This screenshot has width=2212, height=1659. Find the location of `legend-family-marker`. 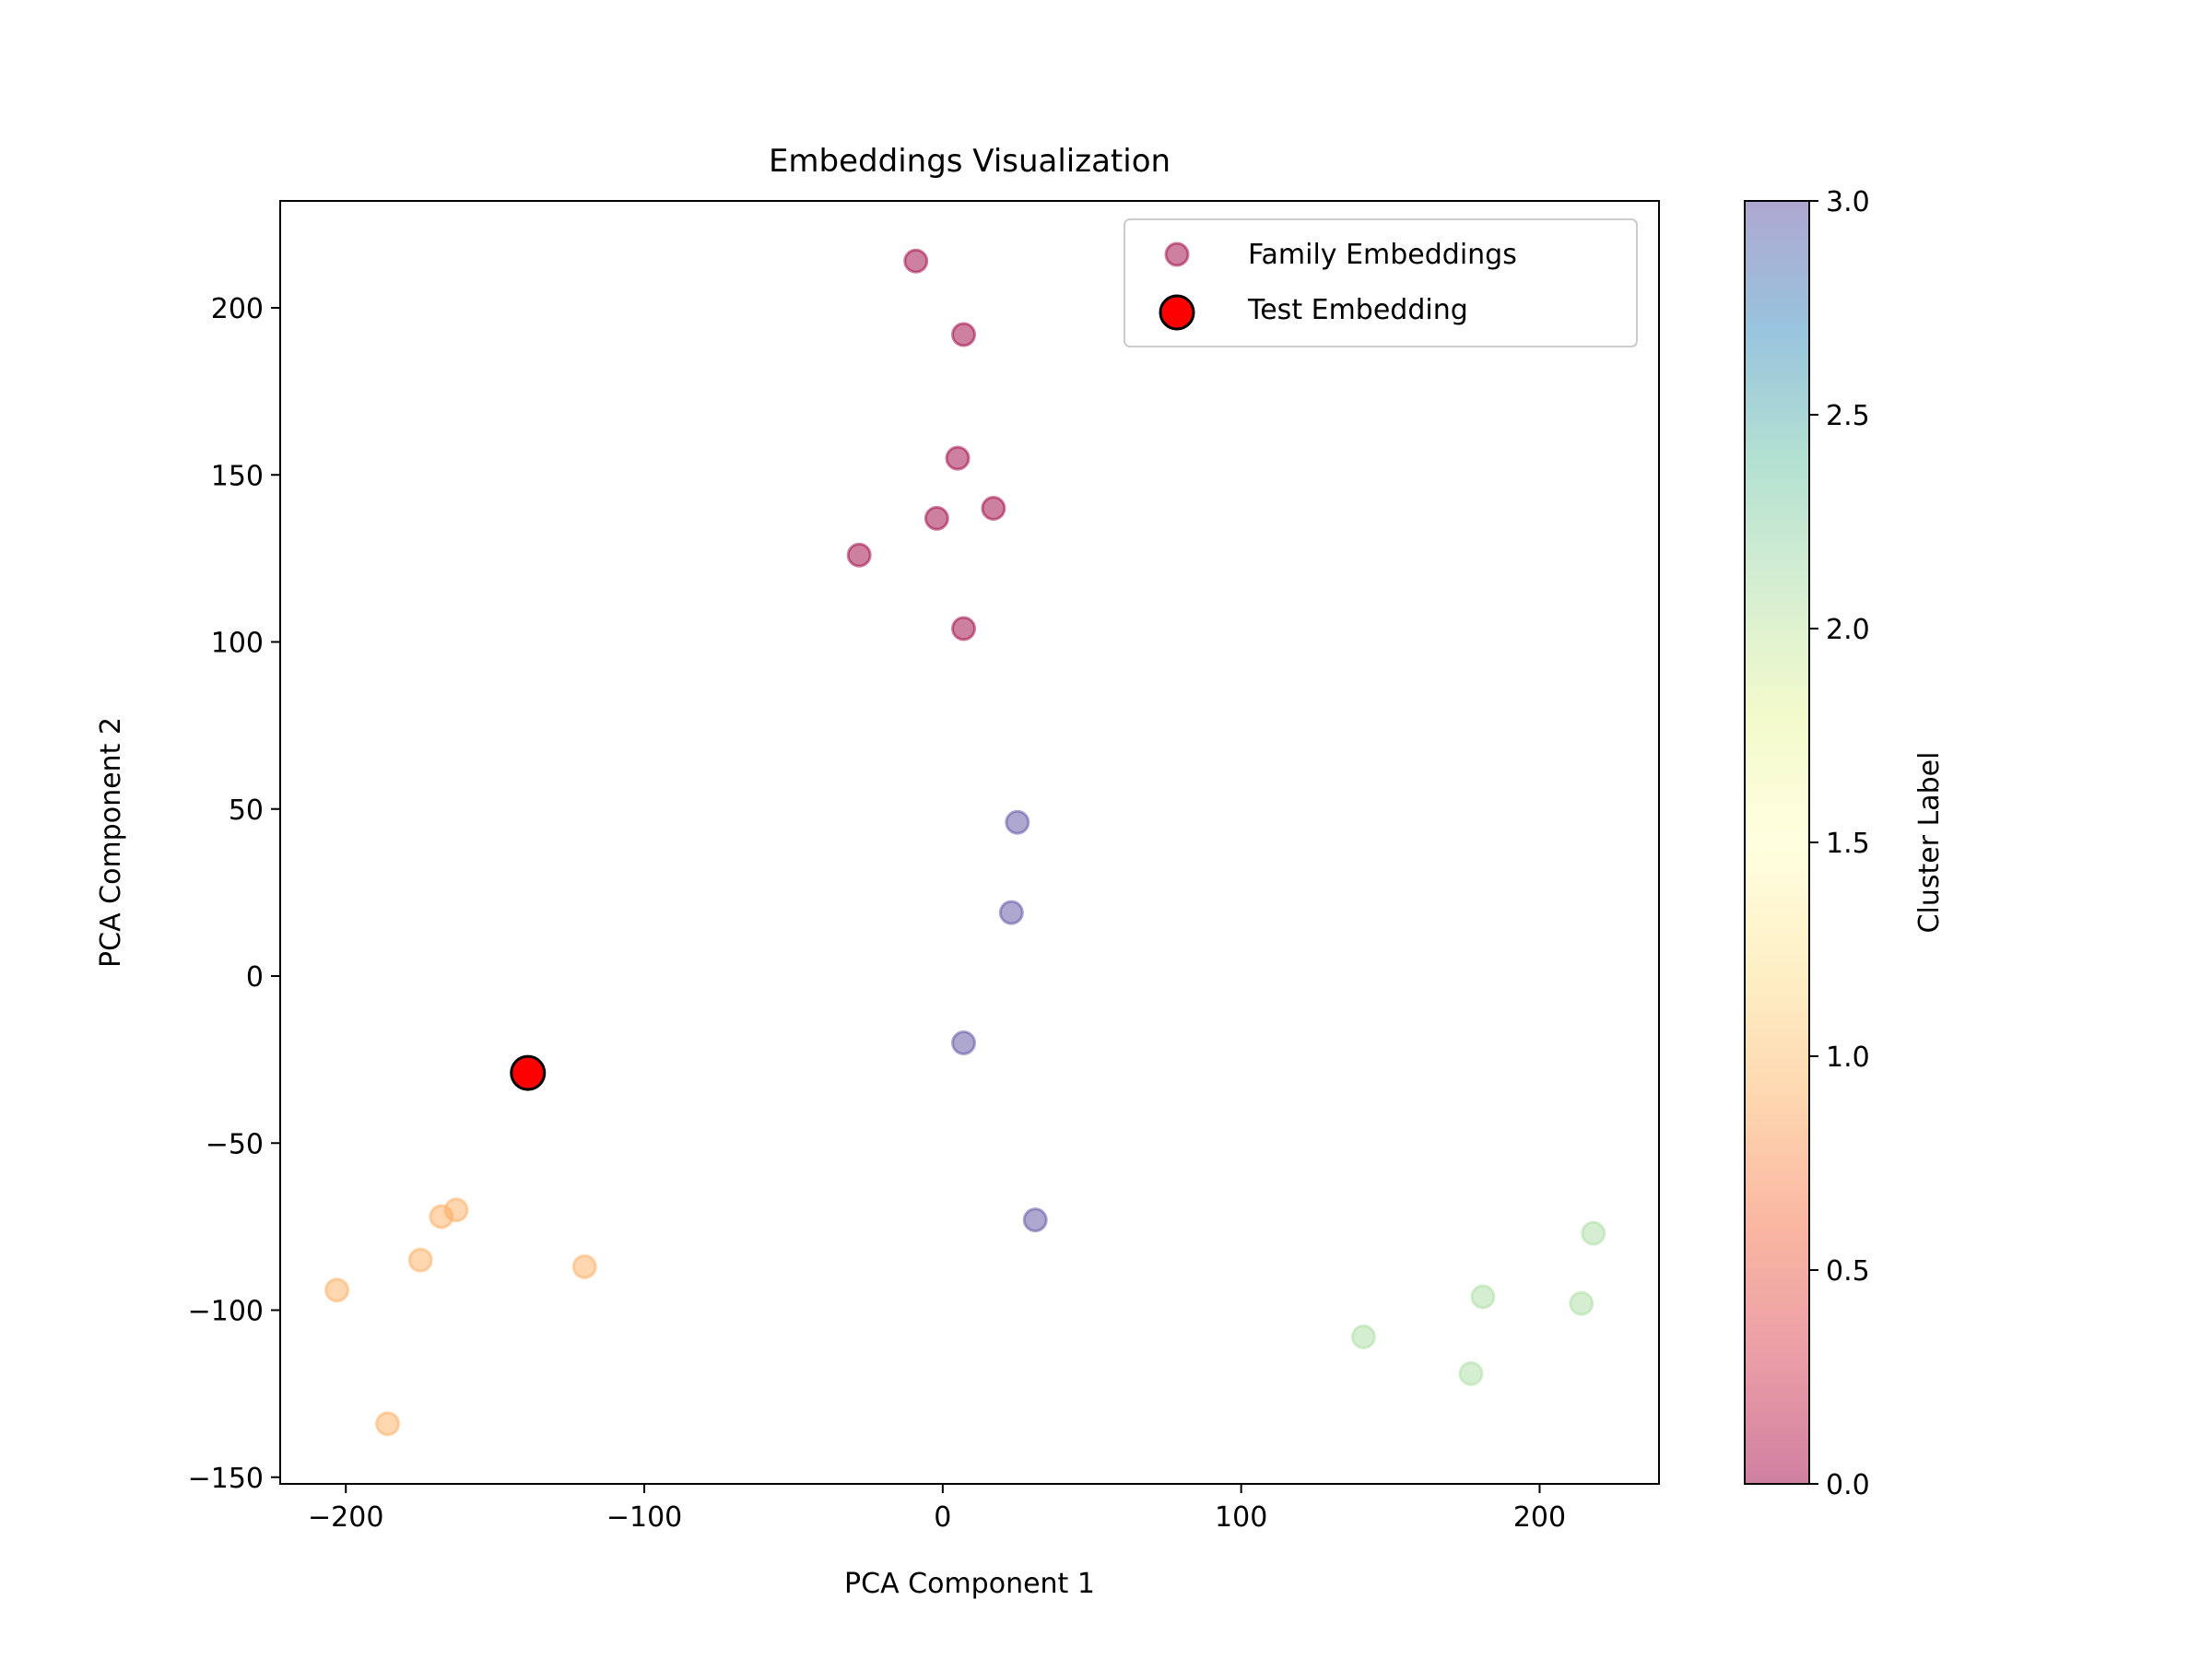

legend-family-marker is located at coordinates (1177, 254).